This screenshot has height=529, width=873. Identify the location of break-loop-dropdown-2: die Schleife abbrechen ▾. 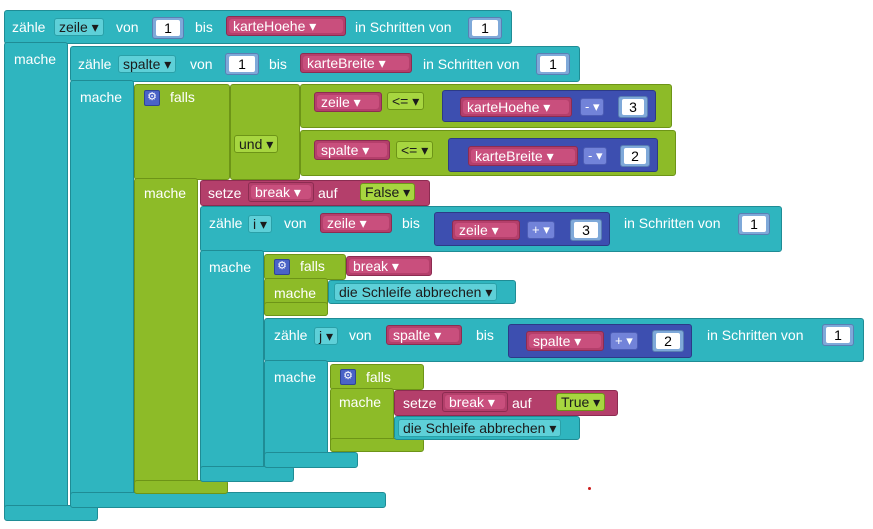
(480, 428).